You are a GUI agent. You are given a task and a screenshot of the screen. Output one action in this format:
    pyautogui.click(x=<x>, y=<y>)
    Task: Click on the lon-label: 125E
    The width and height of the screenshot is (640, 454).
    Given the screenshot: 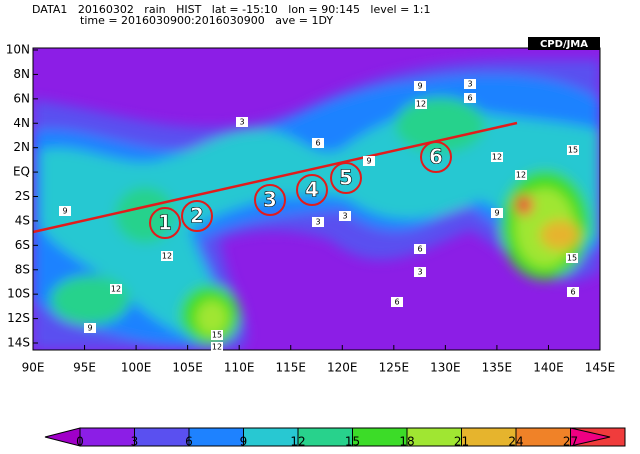 What is the action you would take?
    pyautogui.click(x=394, y=368)
    